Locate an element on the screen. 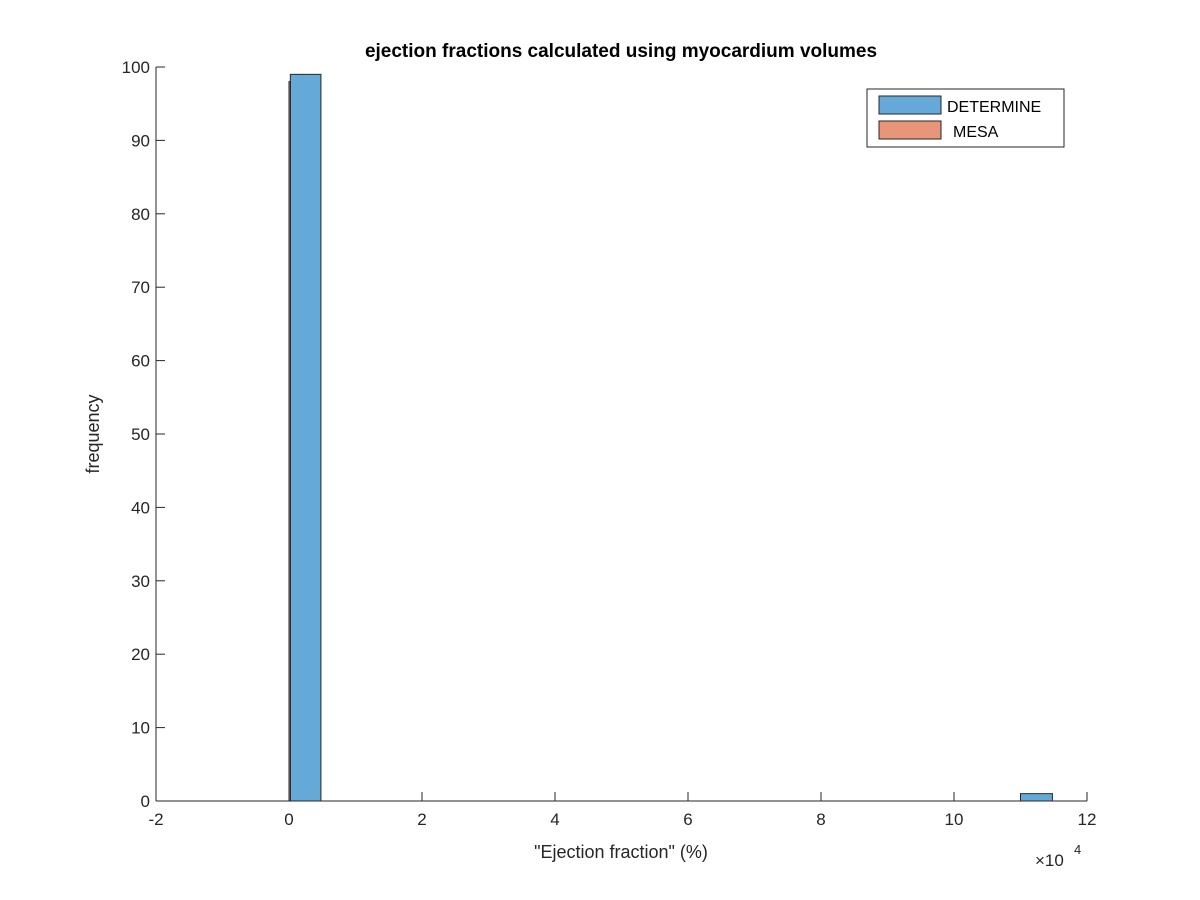  y-tick-label-3: 30 is located at coordinates (140, 581).